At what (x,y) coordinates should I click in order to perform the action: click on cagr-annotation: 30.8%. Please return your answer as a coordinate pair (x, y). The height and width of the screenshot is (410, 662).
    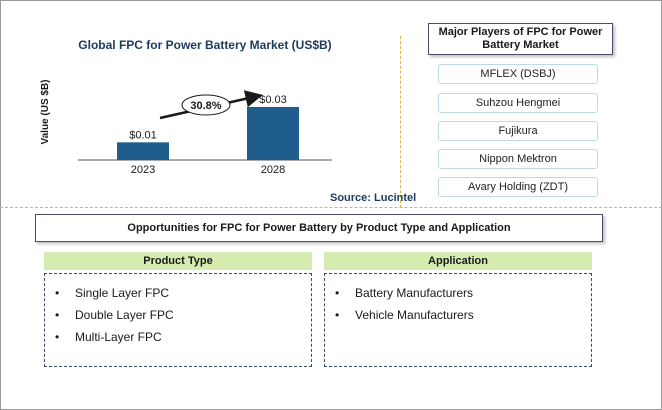
    Looking at the image, I should click on (211, 105).